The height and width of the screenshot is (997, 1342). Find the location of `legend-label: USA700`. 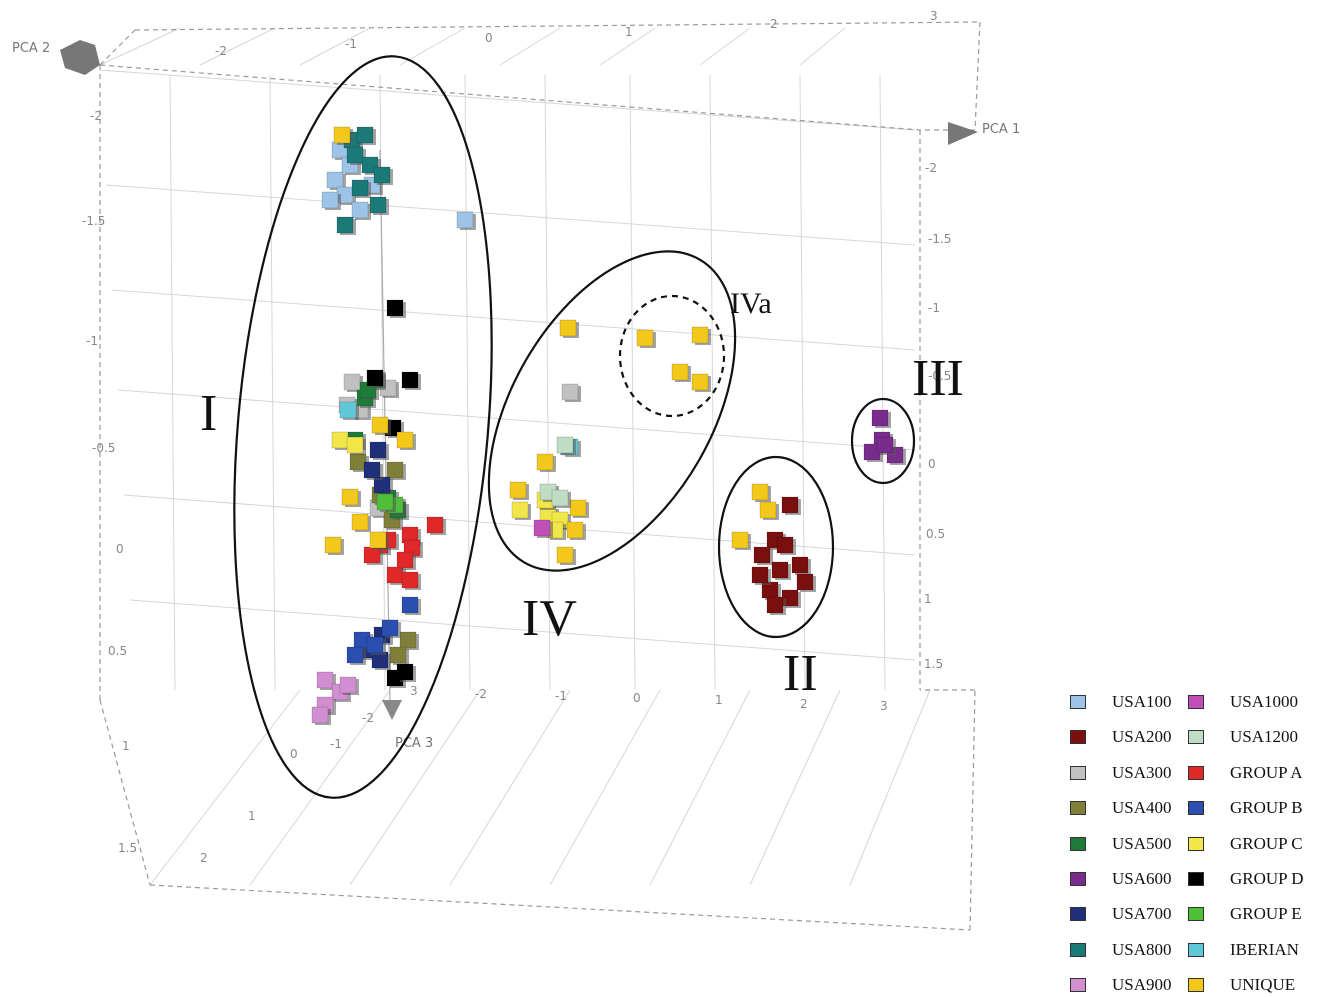

legend-label: USA700 is located at coordinates (1142, 914).